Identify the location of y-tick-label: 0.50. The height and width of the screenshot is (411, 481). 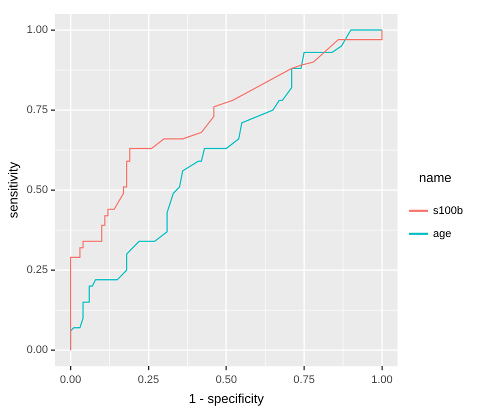
(37, 190).